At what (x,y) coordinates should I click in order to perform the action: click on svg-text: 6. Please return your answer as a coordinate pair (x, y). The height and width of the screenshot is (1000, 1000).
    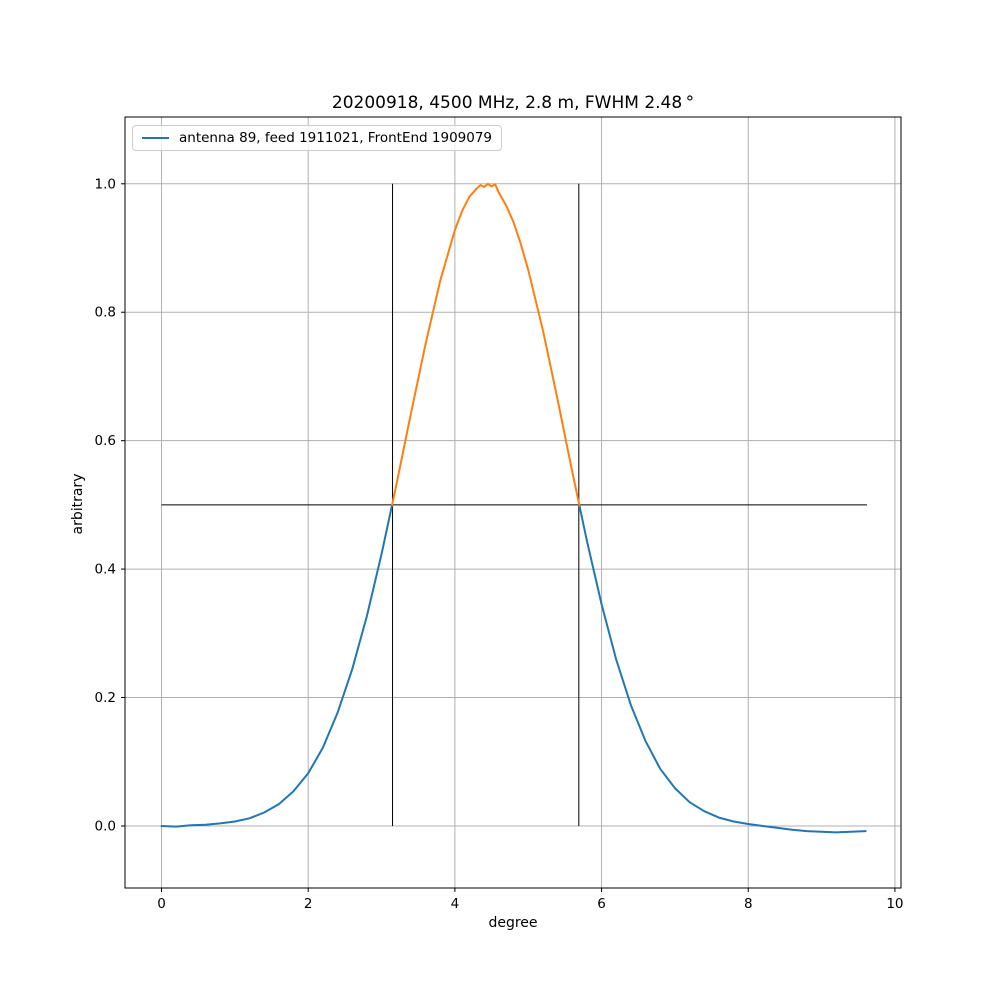
    Looking at the image, I should click on (601, 904).